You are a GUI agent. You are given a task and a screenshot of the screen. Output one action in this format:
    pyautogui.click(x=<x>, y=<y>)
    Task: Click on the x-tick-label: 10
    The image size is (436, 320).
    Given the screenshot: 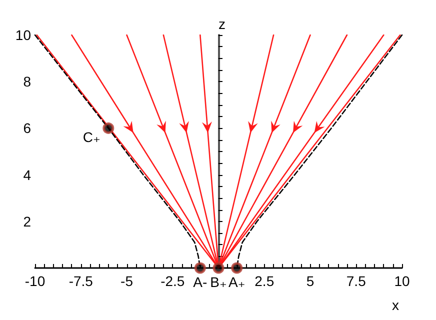 What is the action you would take?
    pyautogui.click(x=402, y=281)
    